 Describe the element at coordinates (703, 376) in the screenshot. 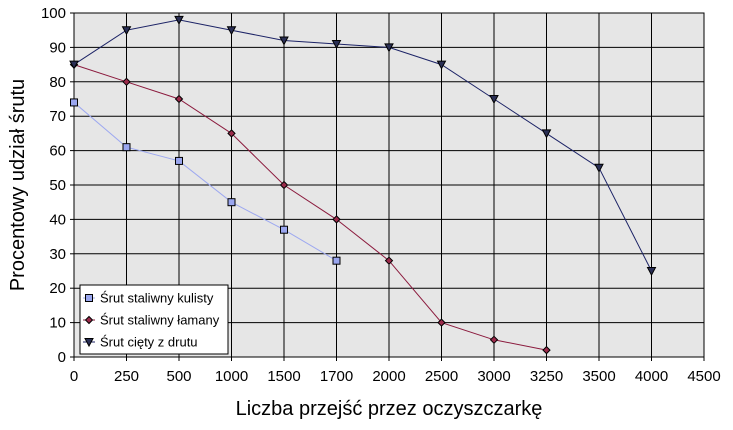

I see `x-tick-label: 4500` at that location.